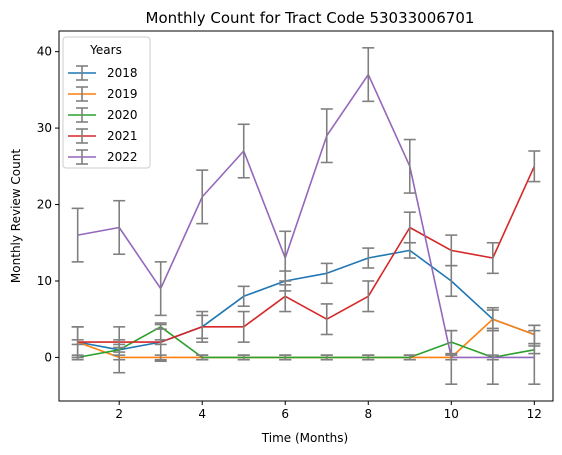 This screenshot has height=455, width=562. Describe the element at coordinates (44, 52) in the screenshot. I see `y-tick-label: 40` at that location.